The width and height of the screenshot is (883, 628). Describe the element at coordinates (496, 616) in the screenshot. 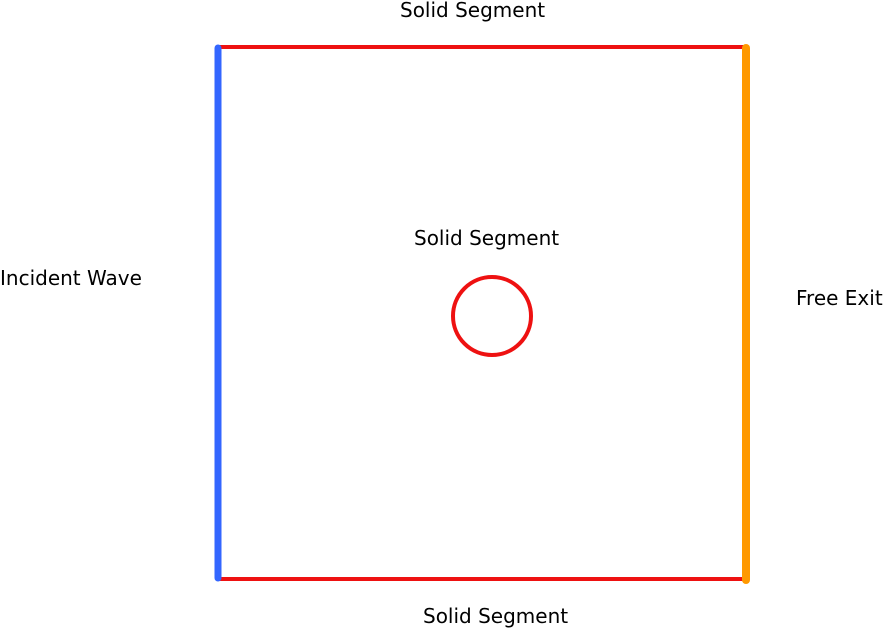

I see `bottom-boundary-label: Solid Segment` at that location.